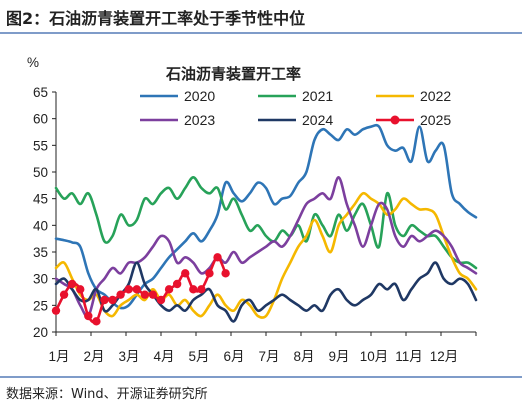 This screenshot has height=408, width=522. Describe the element at coordinates (295, 108) in the screenshot. I see `legend: 2020 2021 2022 2023 2024 2025` at that location.